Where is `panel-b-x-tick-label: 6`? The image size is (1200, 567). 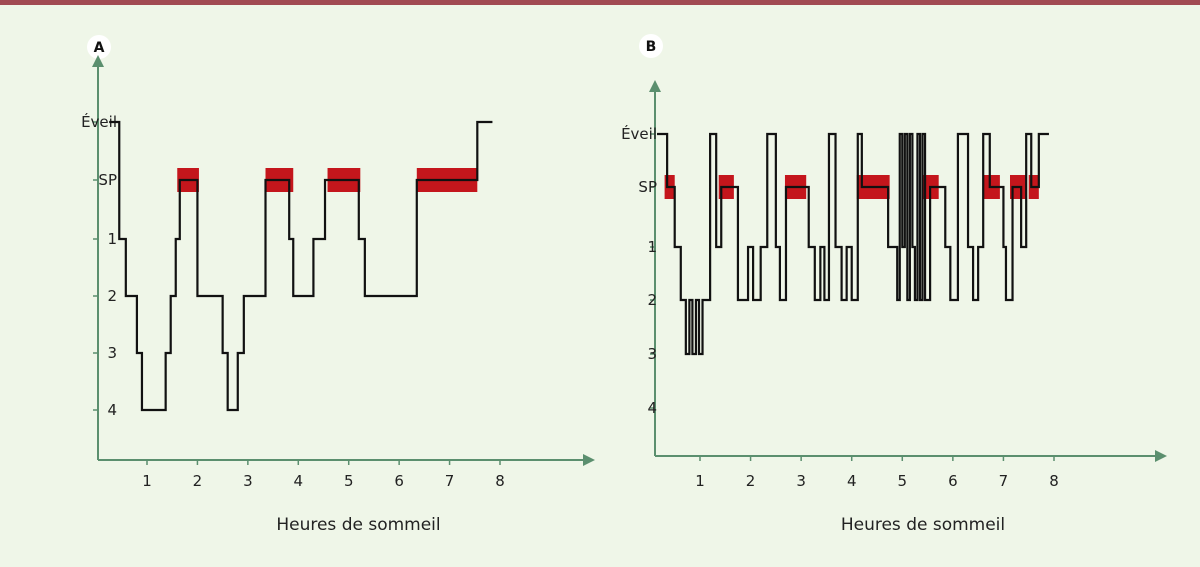 panel-b-x-tick-label: 6 is located at coordinates (953, 481).